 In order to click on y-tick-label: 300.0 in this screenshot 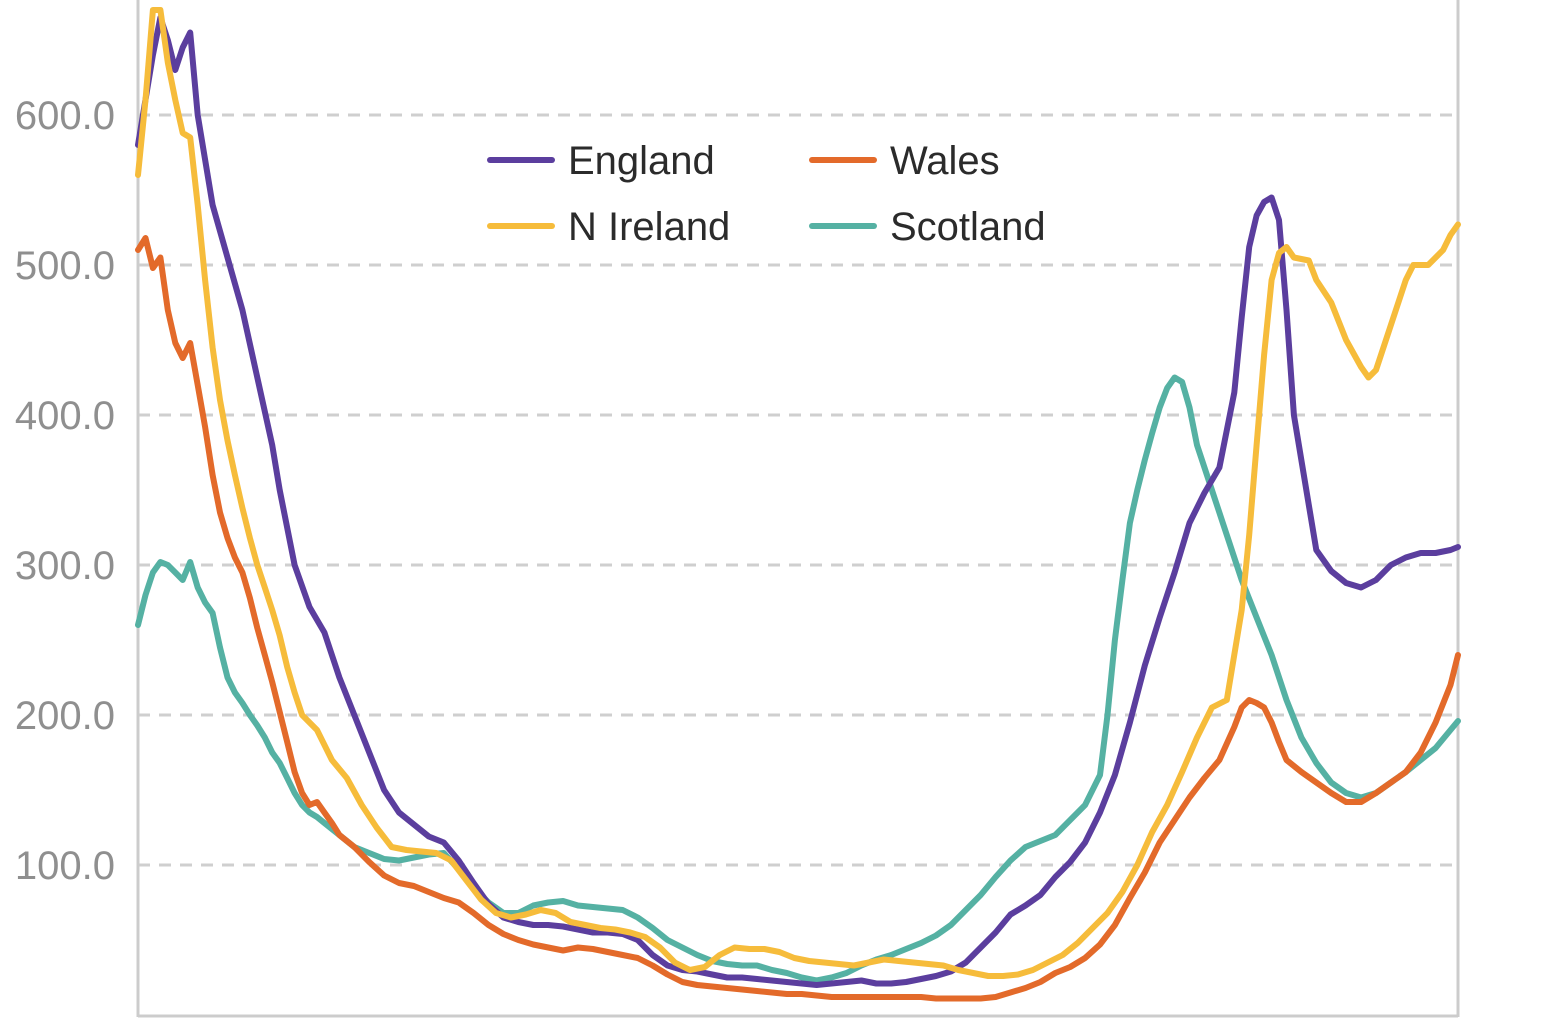, I will do `click(65, 566)`.